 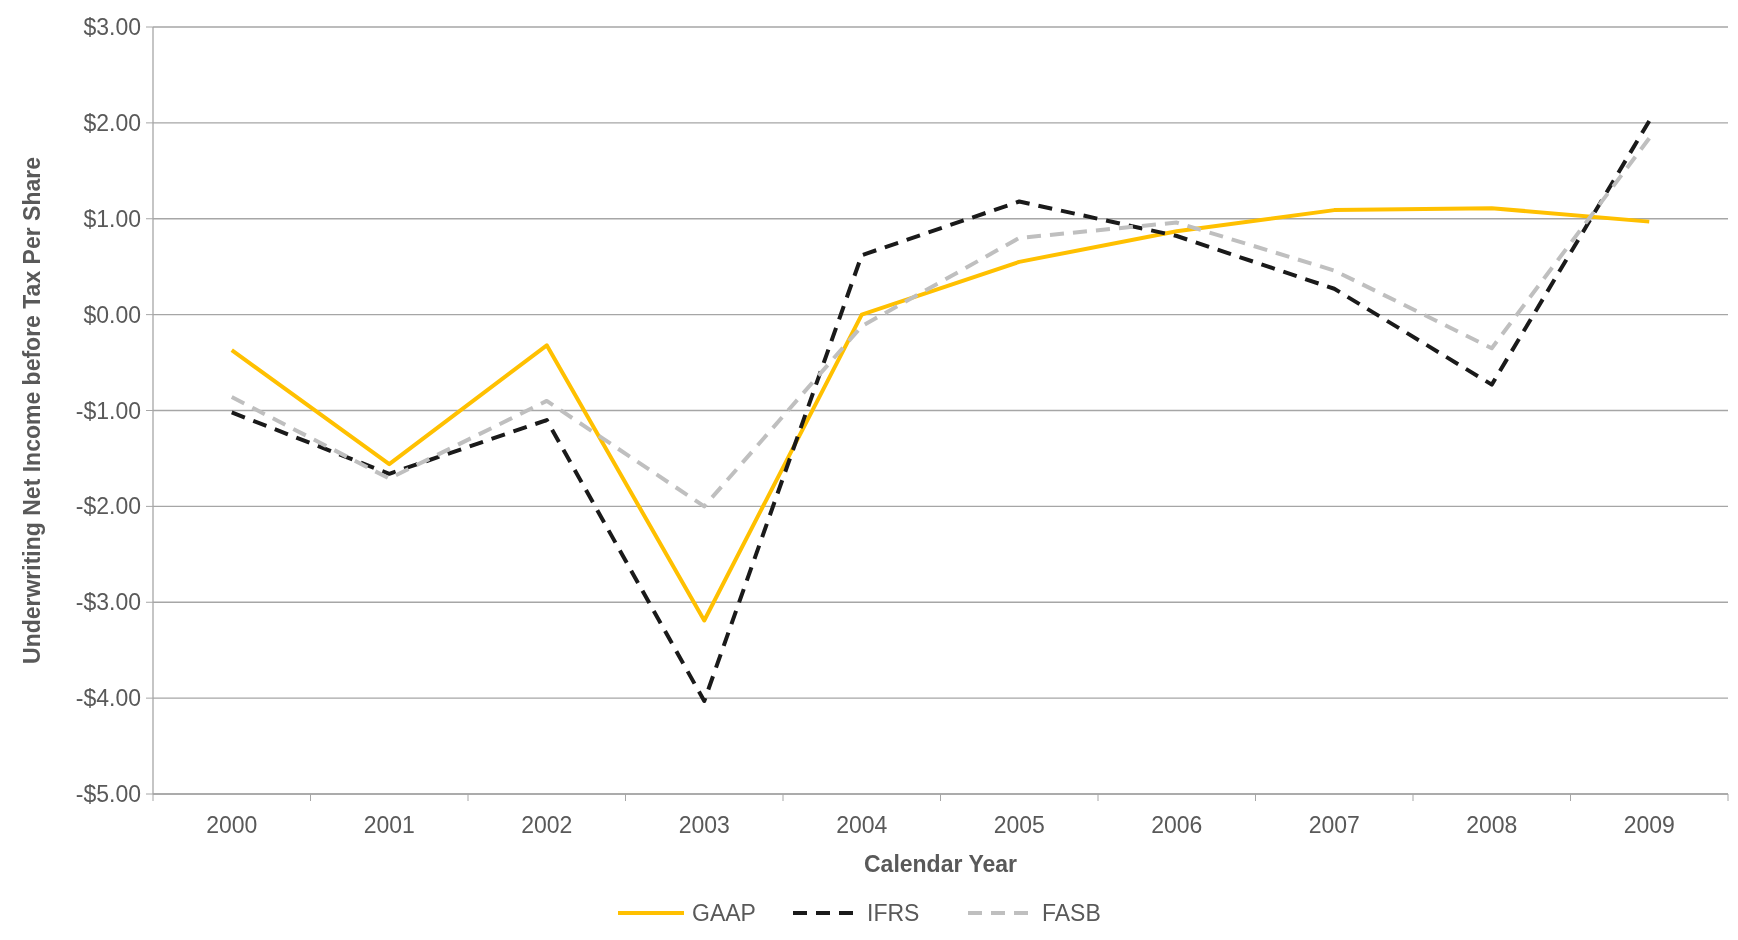 I want to click on x-tick-label: 2004, so click(x=862, y=825).